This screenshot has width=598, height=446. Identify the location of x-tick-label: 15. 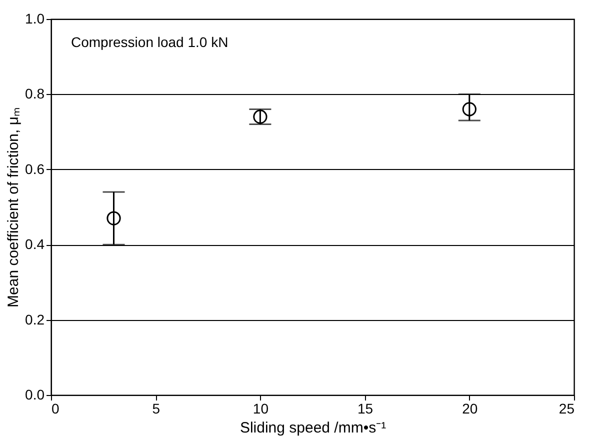
(366, 408).